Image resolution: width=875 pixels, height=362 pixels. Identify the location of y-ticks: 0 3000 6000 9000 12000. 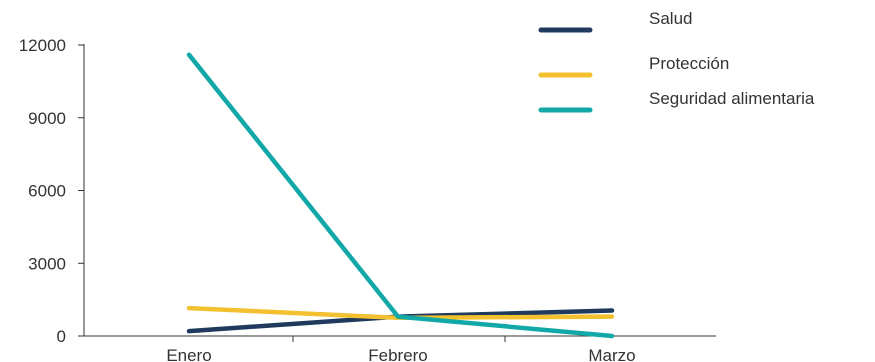
(51, 191).